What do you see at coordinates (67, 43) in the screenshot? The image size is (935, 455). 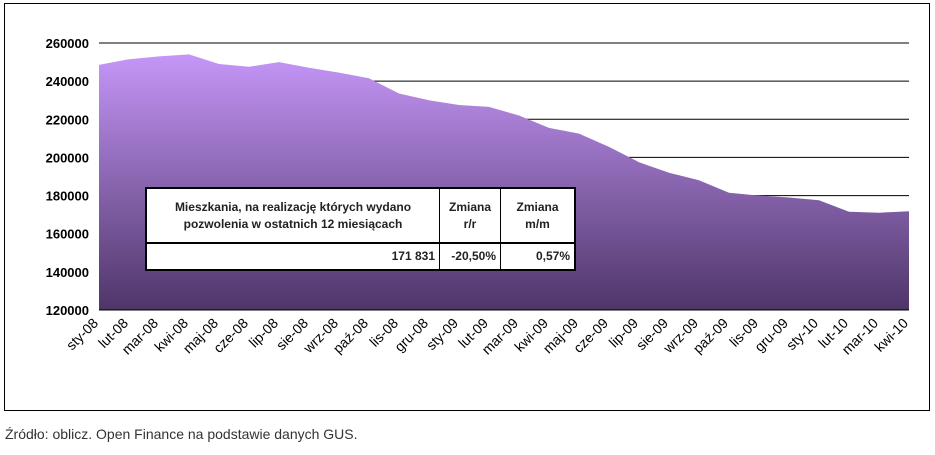 I see `y-tick-label: 260000` at bounding box center [67, 43].